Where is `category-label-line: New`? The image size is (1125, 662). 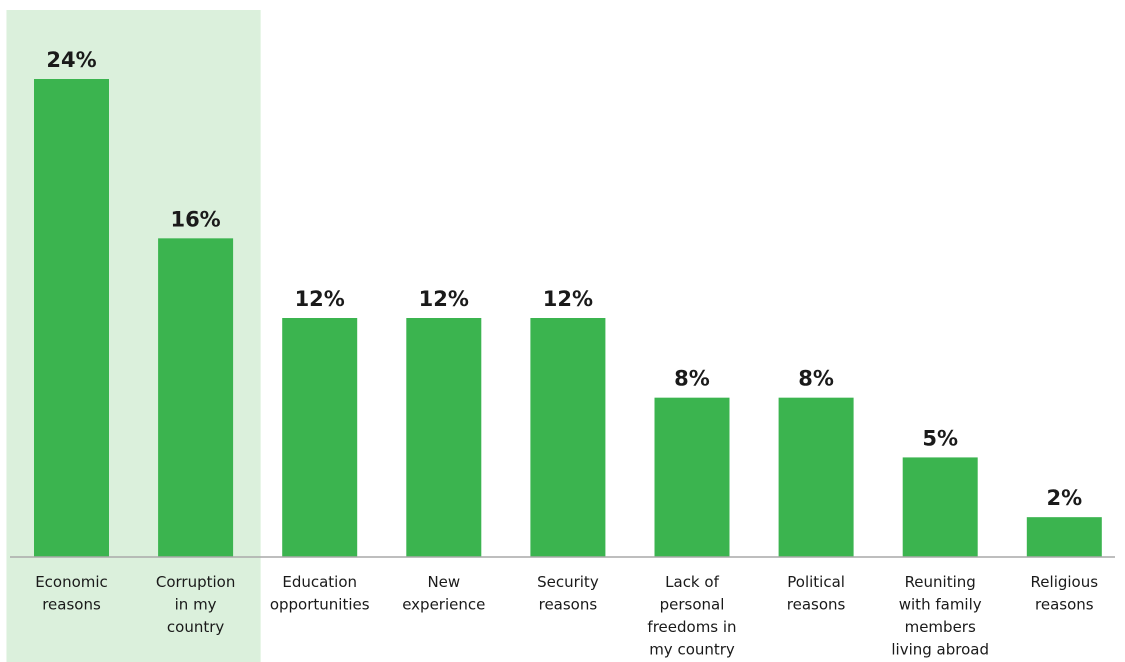 category-label-line: New is located at coordinates (443, 582).